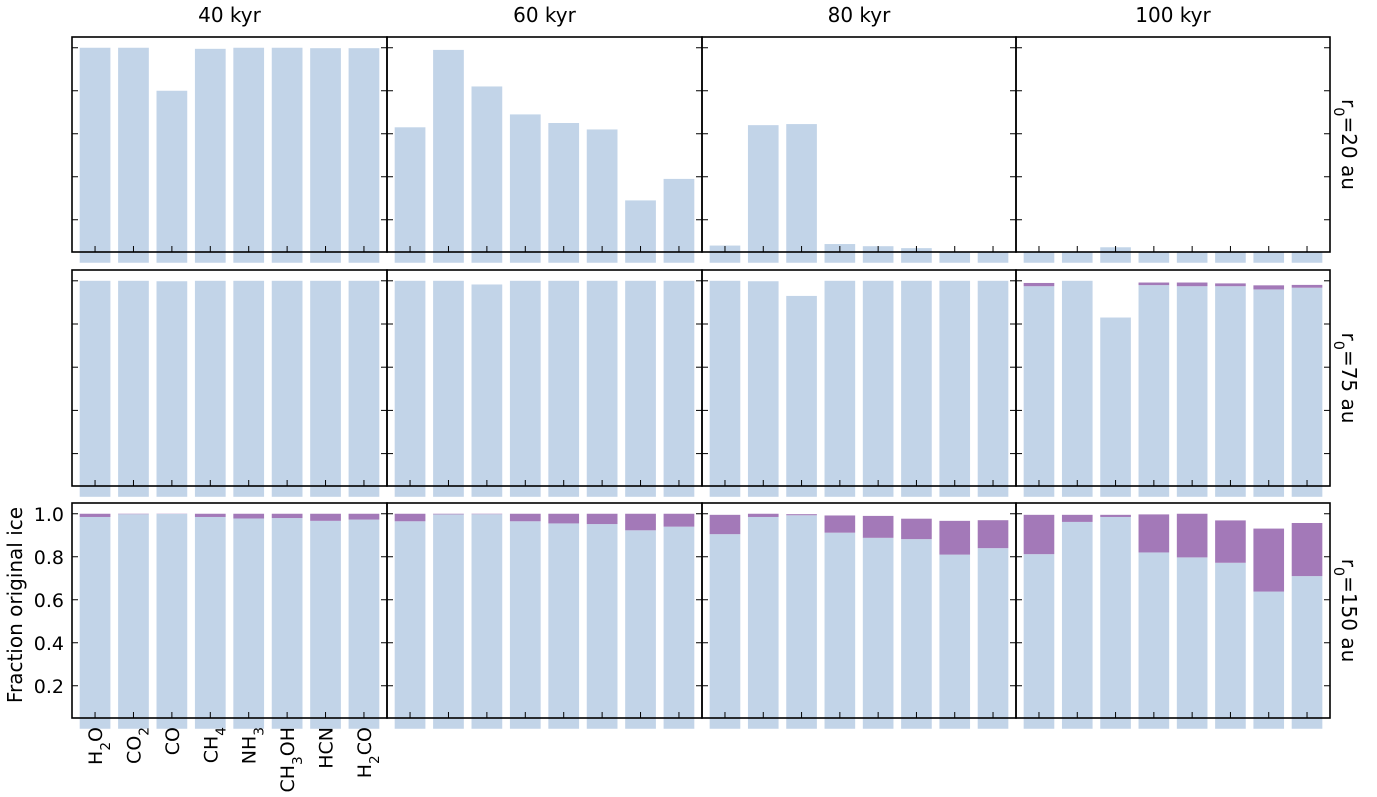 The width and height of the screenshot is (1377, 797). What do you see at coordinates (859, 615) in the screenshot?
I see `panel-r2-c2` at bounding box center [859, 615].